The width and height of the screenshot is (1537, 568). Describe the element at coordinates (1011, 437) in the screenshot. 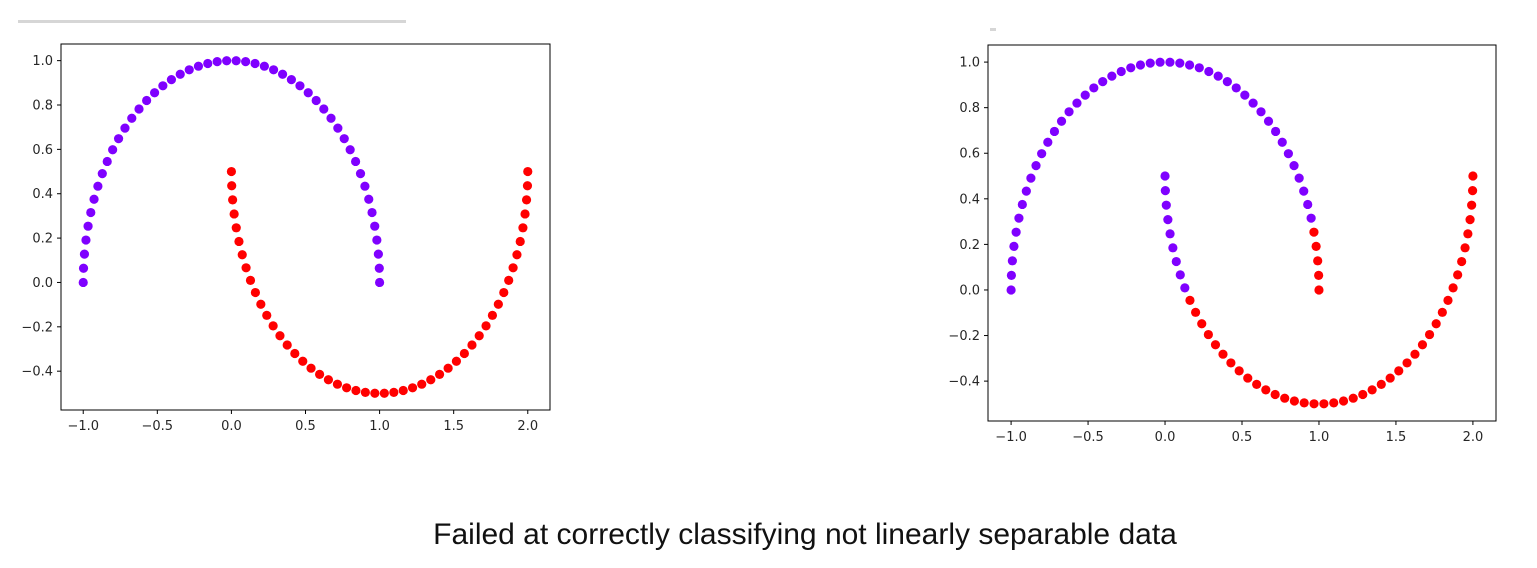

I see `x-tick-label: −1.0` at that location.